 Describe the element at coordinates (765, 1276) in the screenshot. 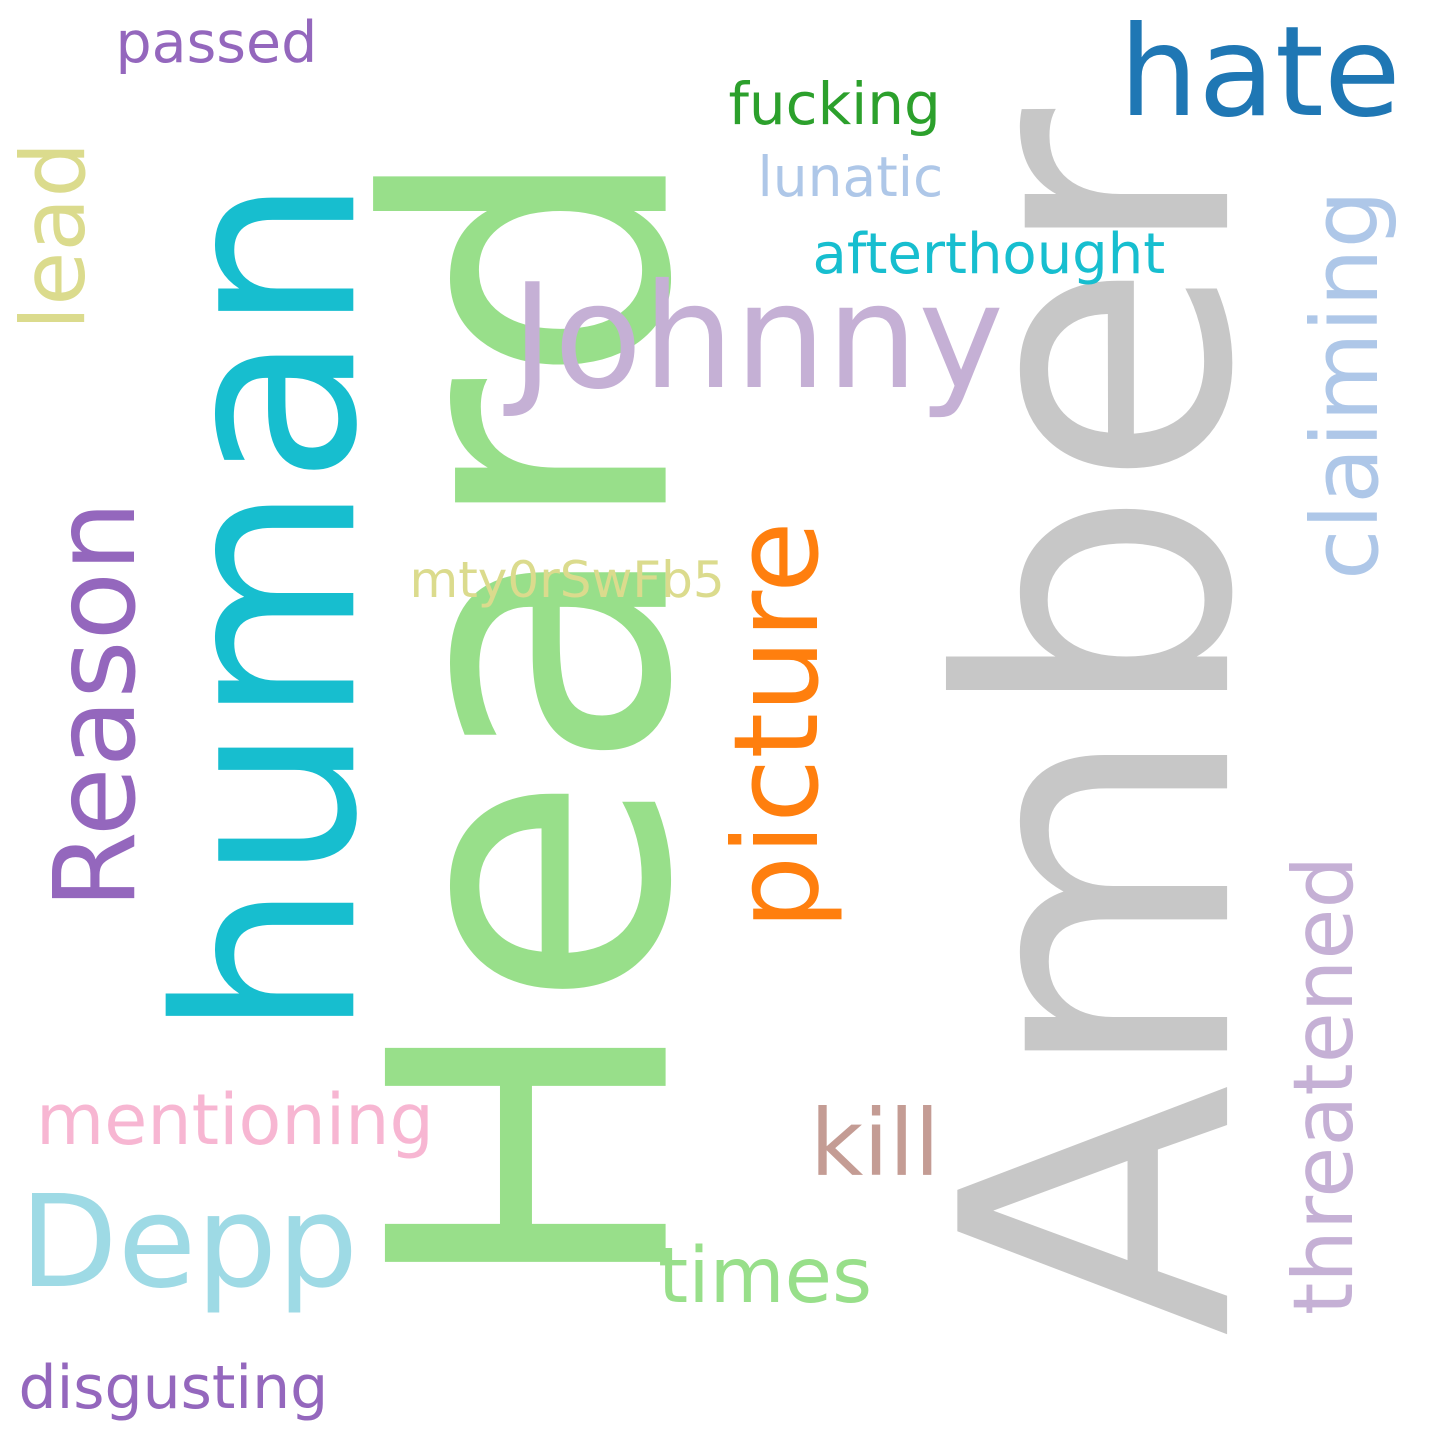

I see `word-times: times` at that location.